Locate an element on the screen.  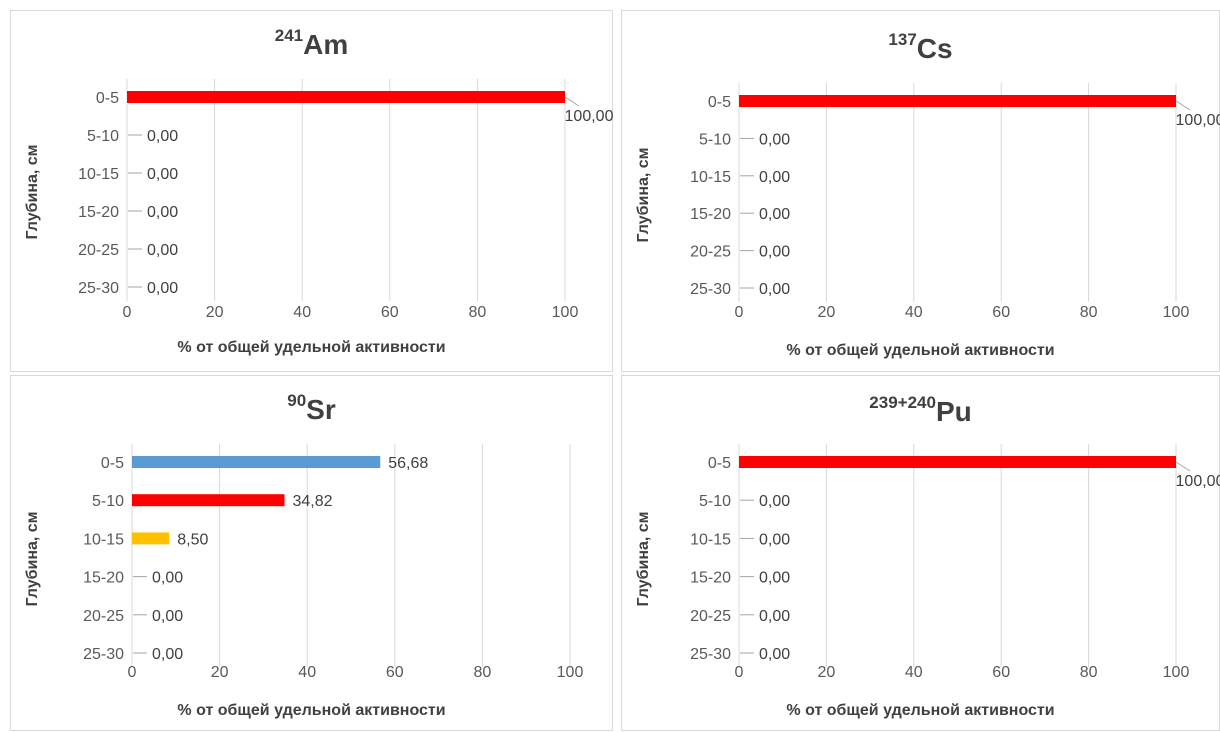
chart-title: 239+240Pu is located at coordinates (920, 410).